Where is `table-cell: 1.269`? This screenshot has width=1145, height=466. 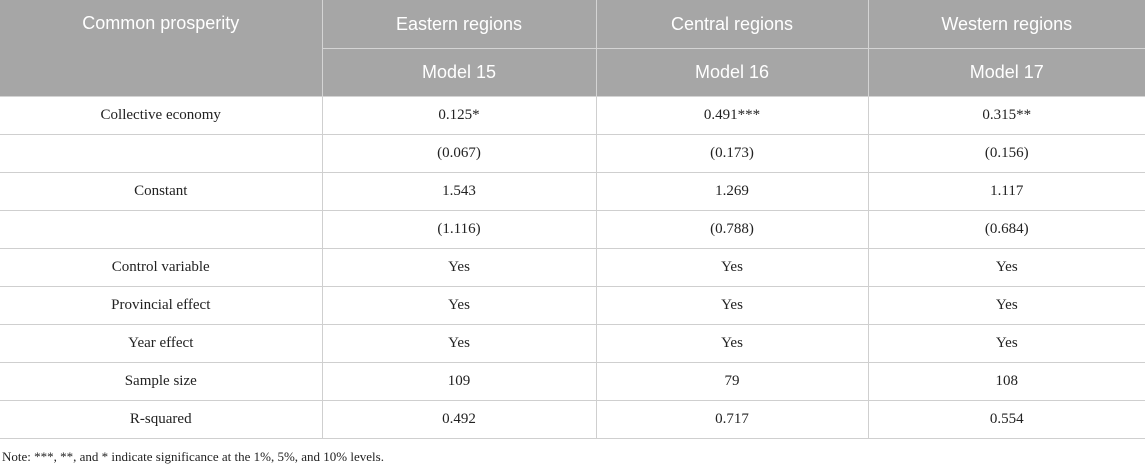 table-cell: 1.269 is located at coordinates (732, 191).